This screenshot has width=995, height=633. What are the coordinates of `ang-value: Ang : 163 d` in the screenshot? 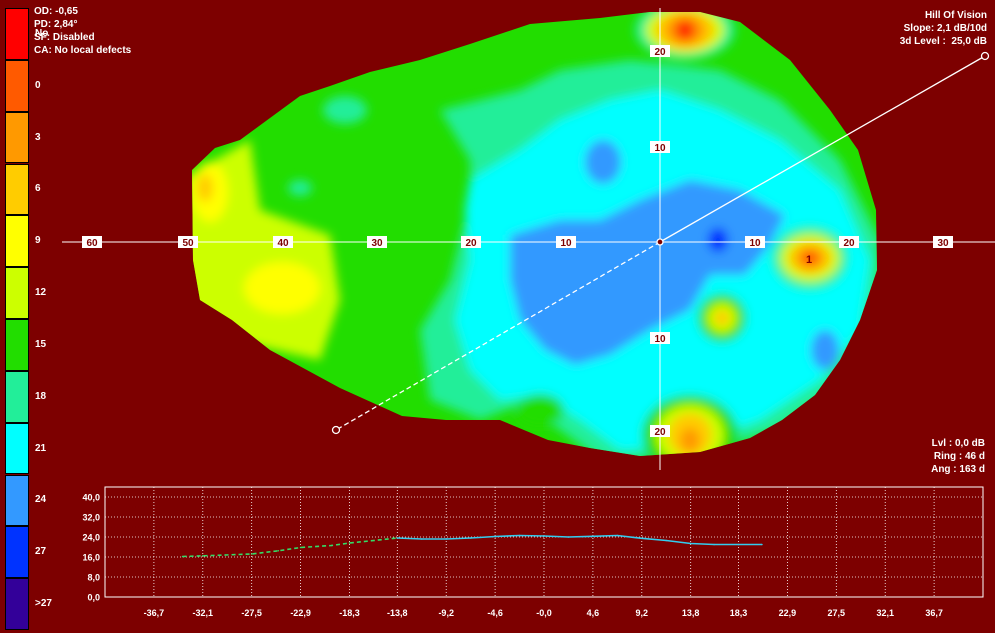 It's located at (958, 469).